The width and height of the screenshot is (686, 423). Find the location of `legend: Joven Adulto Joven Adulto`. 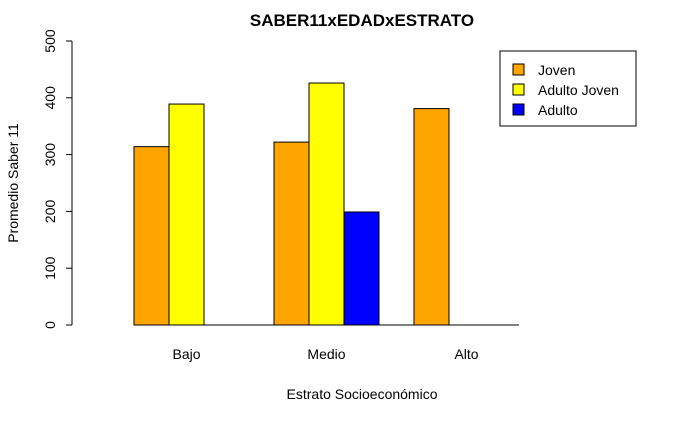

legend: Joven Adulto Joven Adulto is located at coordinates (568, 88).